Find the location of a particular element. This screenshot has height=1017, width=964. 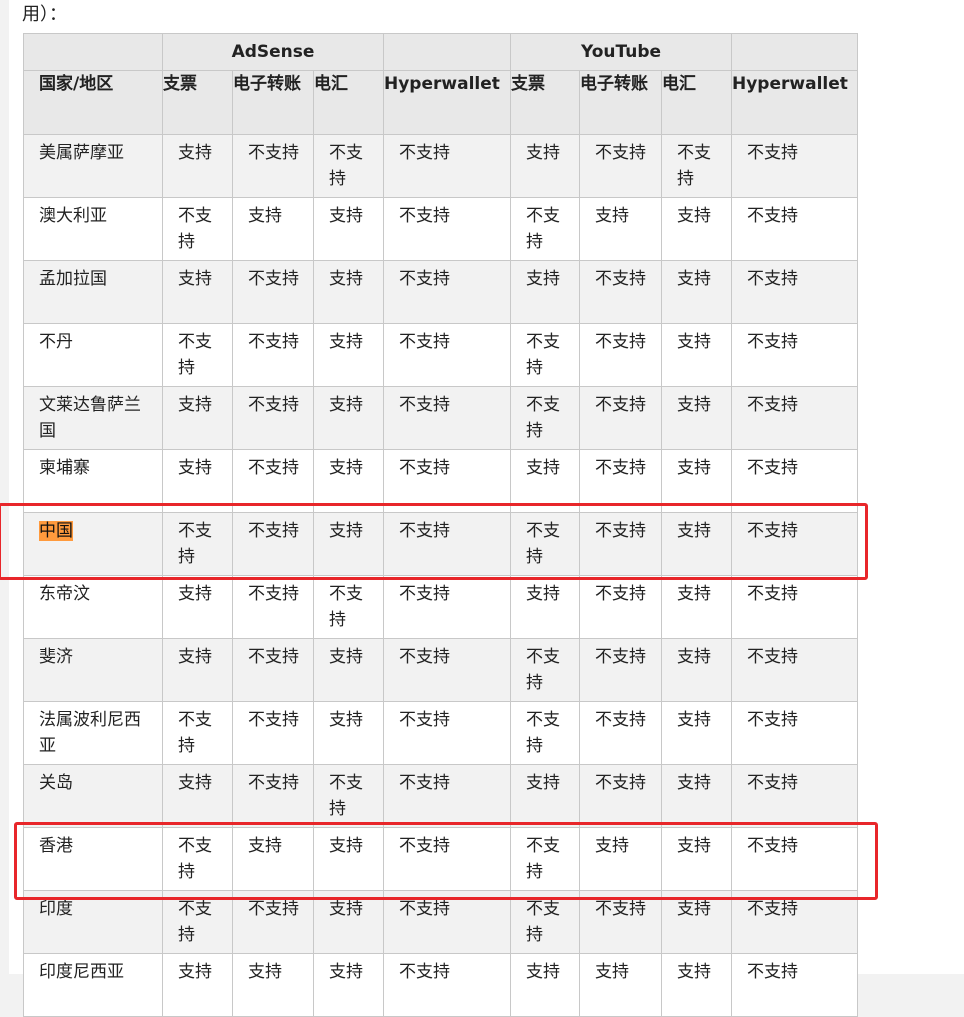

country-cell: 中国 is located at coordinates (93, 544).